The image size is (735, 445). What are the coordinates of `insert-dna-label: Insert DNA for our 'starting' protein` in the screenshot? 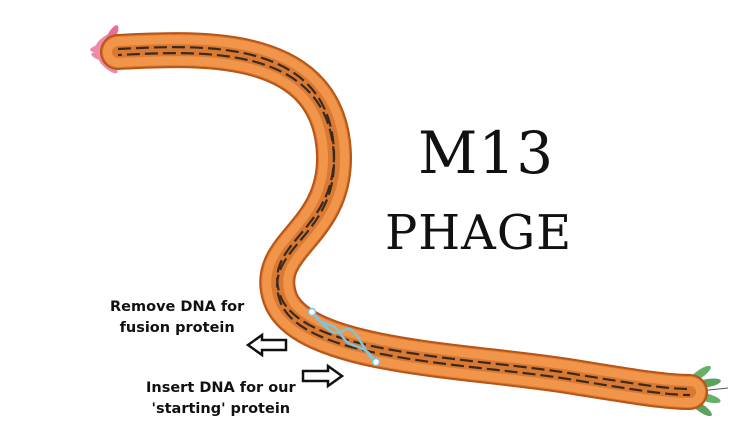 It's located at (221, 399).